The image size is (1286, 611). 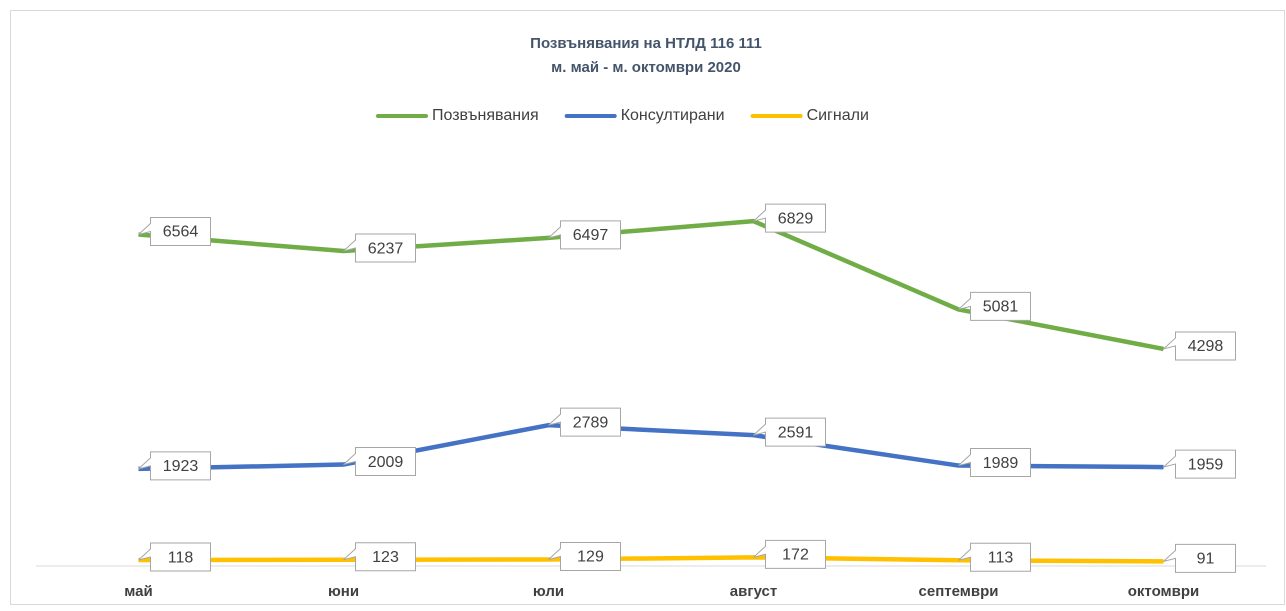 I want to click on data-label: 113, so click(x=1001, y=558).